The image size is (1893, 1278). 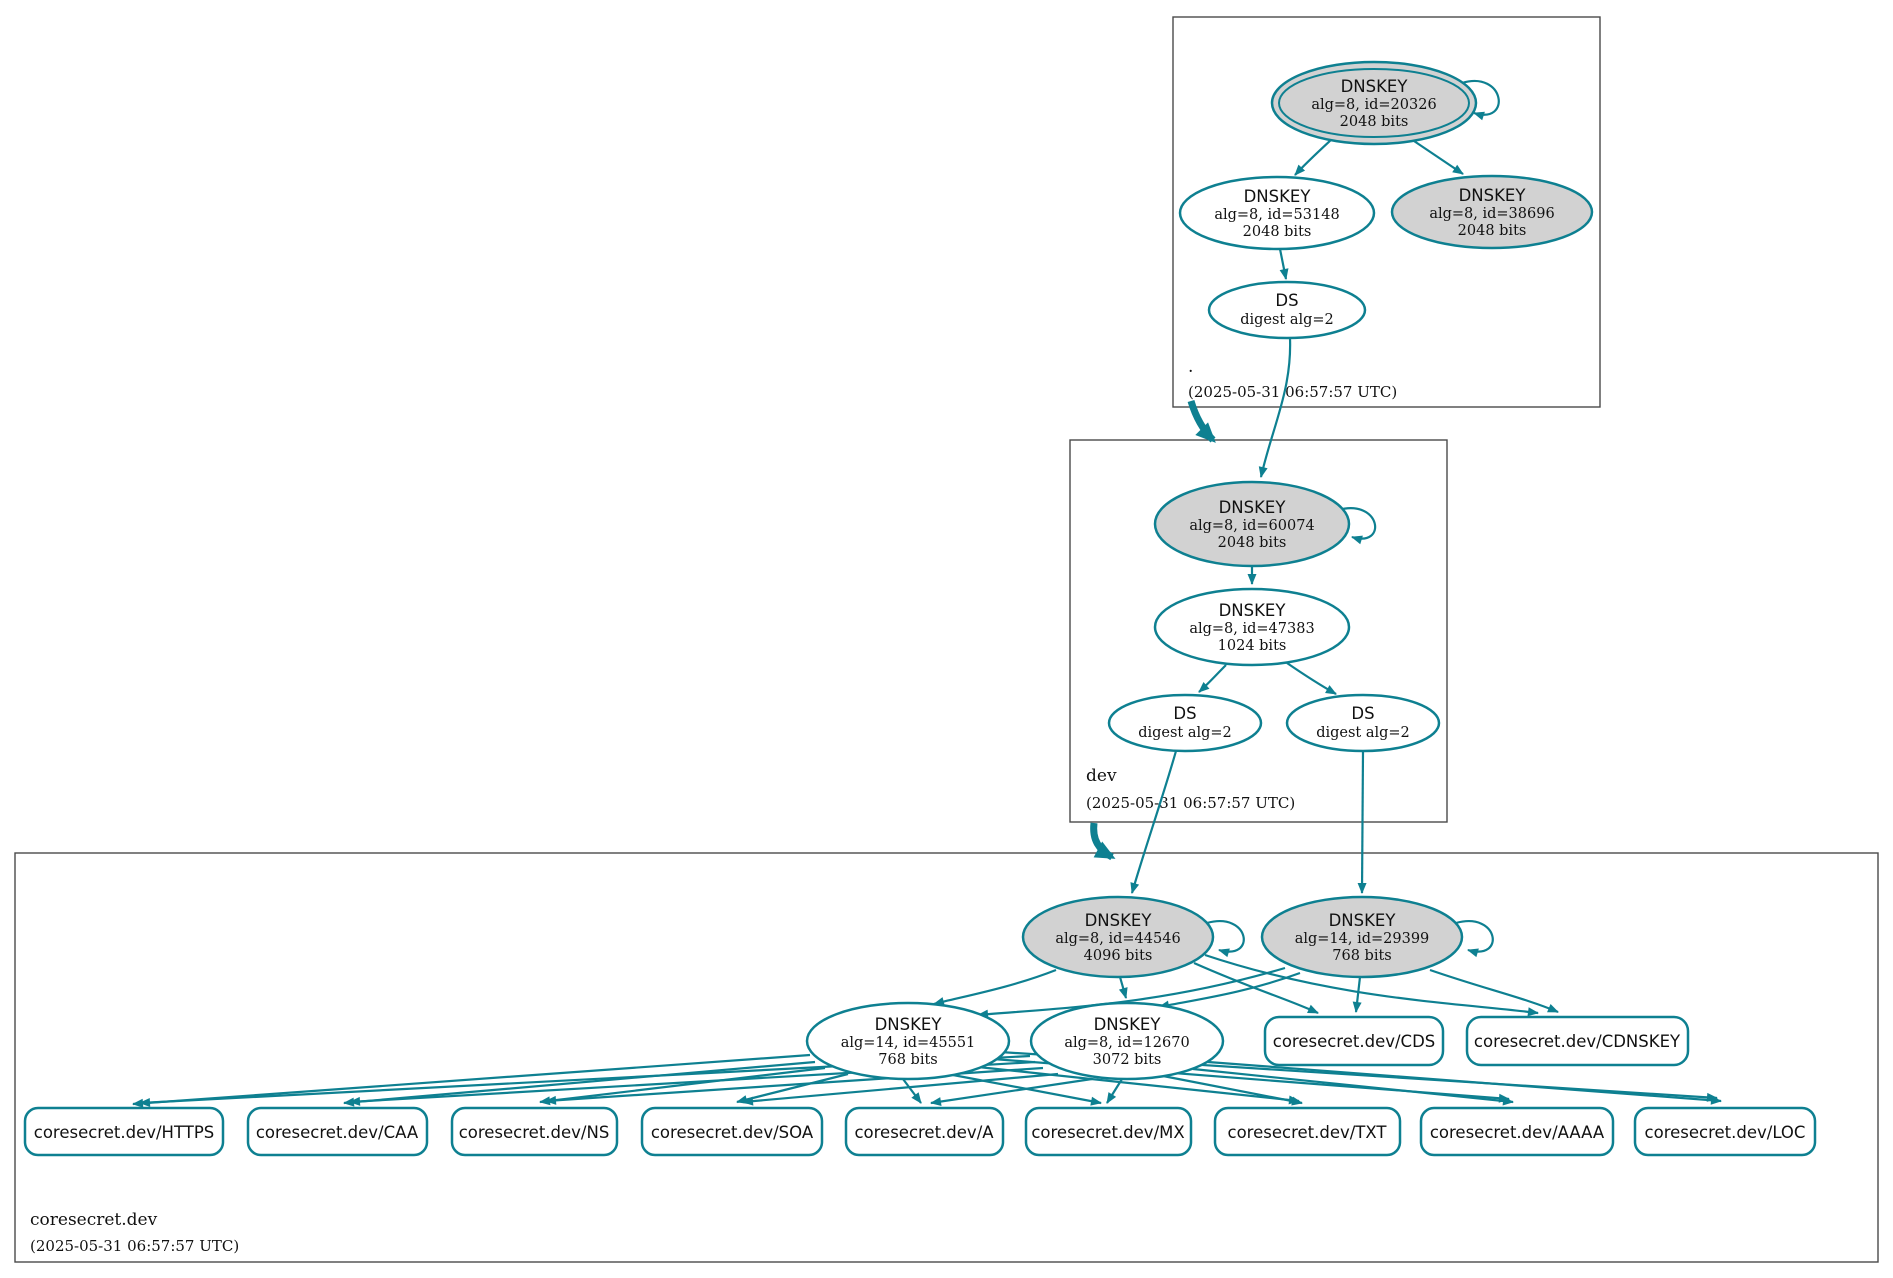 I want to click on dnskey-60074-bits: 2048 bits, so click(x=1252, y=543).